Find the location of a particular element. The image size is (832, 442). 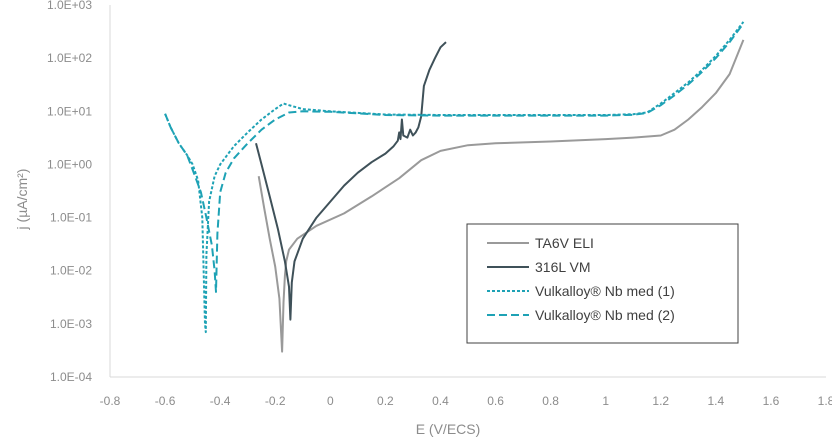

x-axis-title: E (V/ECS) is located at coordinates (448, 429).